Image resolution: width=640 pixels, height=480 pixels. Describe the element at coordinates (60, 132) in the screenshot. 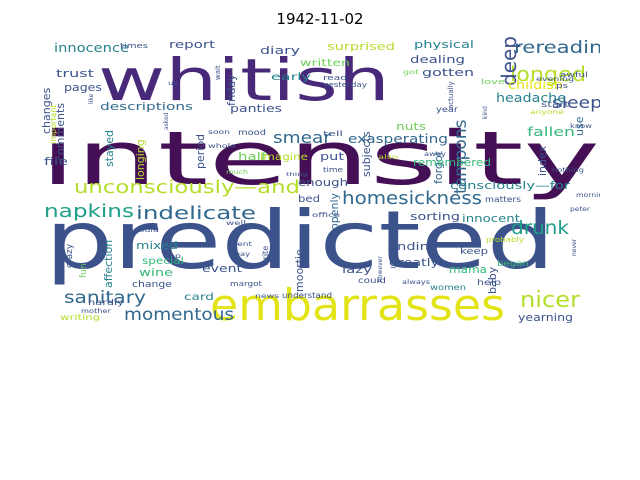

I see `cloud-word: comments` at that location.